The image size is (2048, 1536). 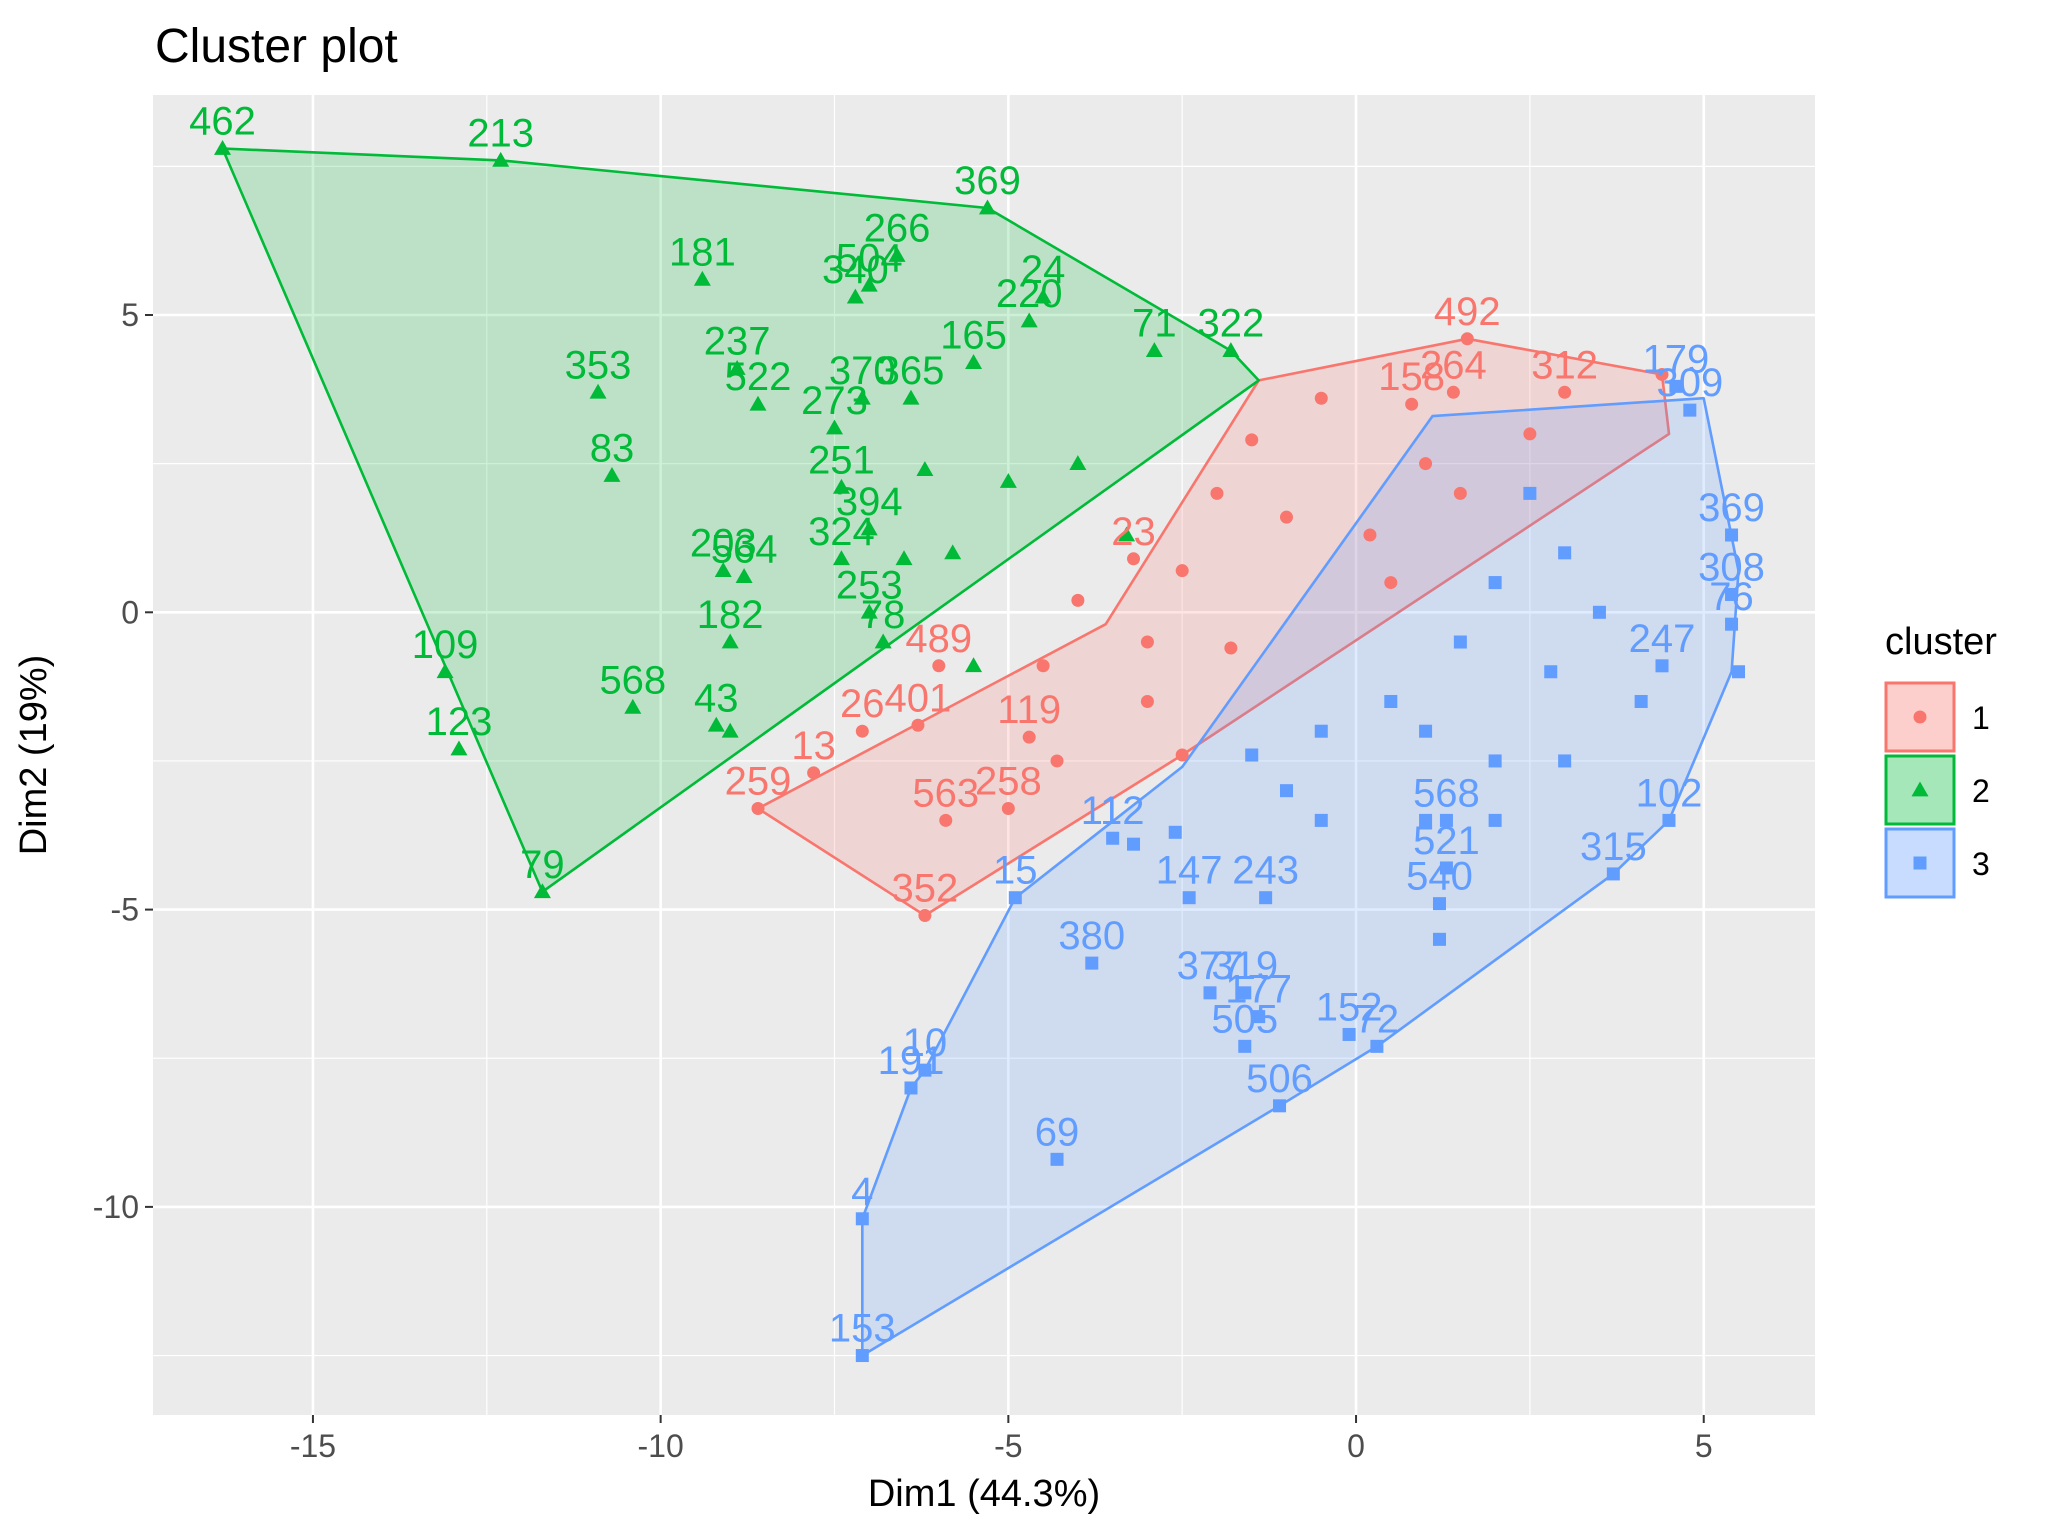 What do you see at coordinates (1279, 1079) in the screenshot?
I see `point-label: 506` at bounding box center [1279, 1079].